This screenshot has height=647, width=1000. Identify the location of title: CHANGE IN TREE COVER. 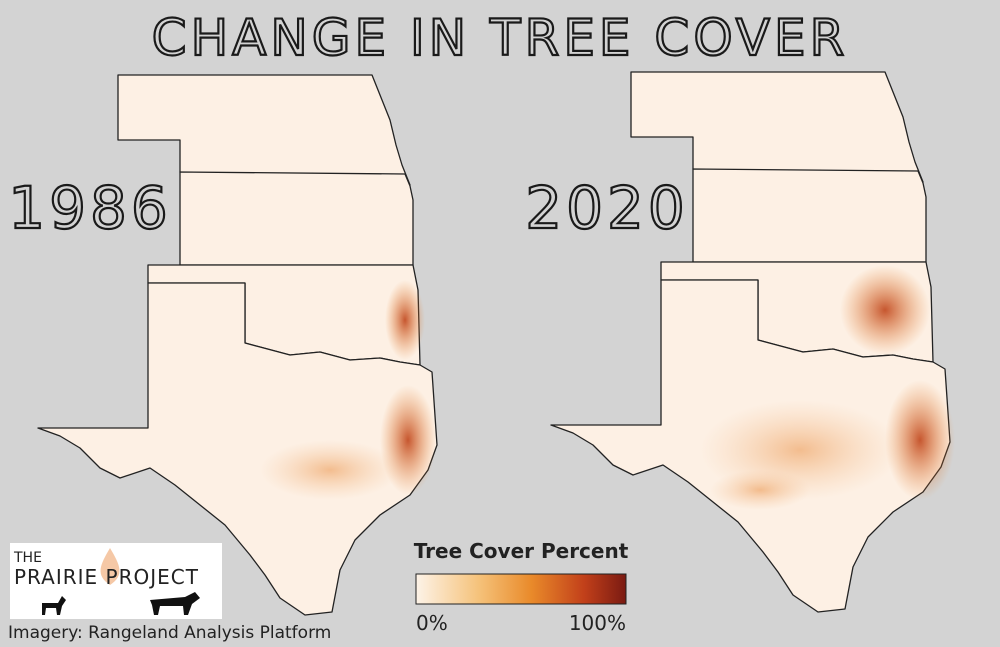
(500, 38).